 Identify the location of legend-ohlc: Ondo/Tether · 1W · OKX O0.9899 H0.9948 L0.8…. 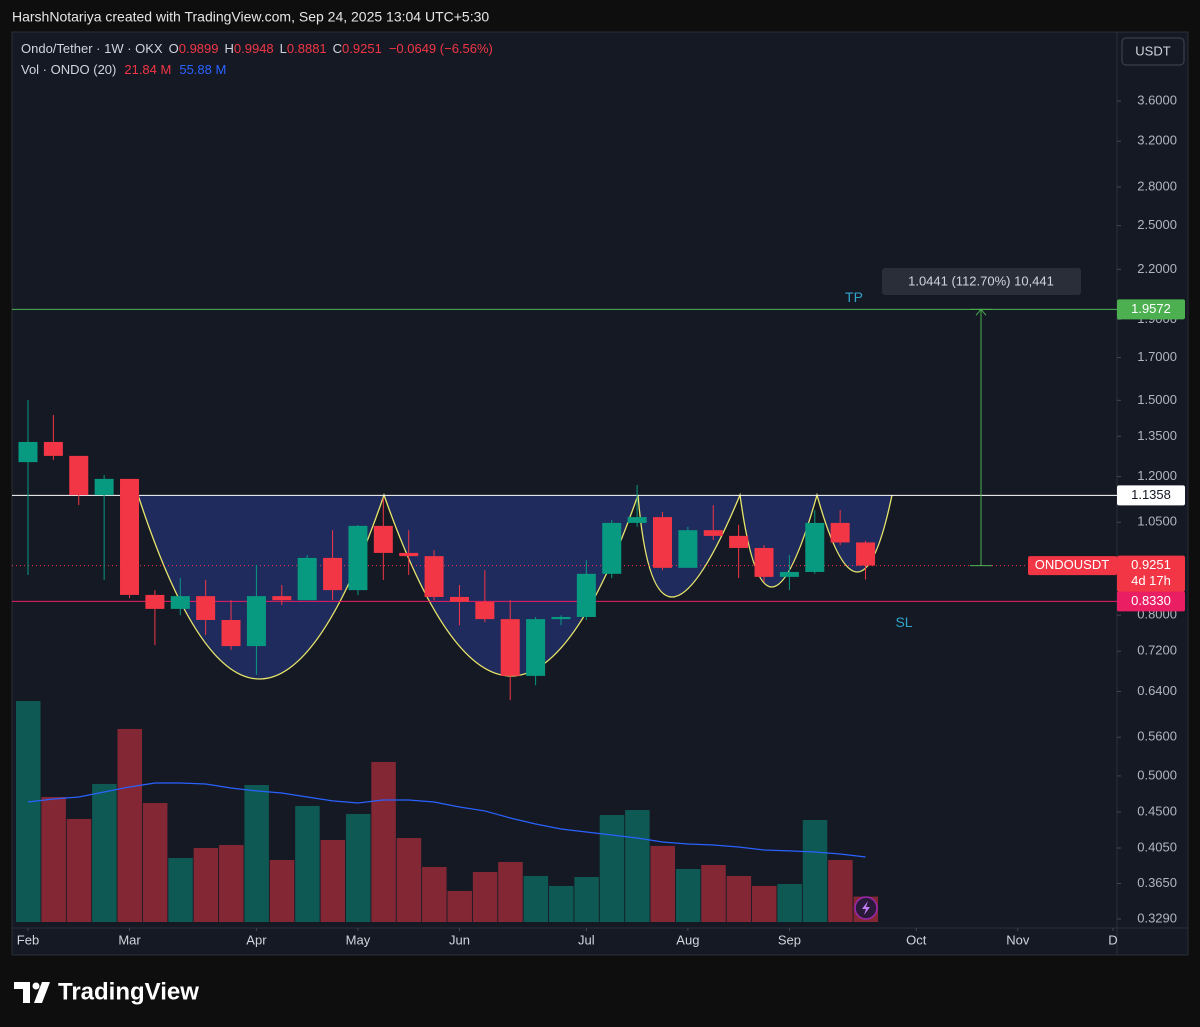
(257, 48).